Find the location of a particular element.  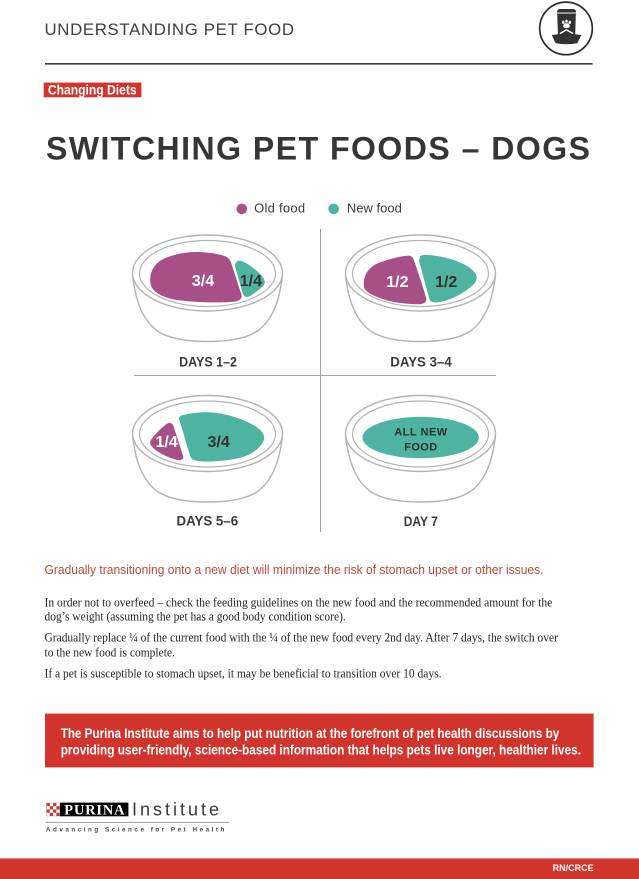

svg-text: DAYS 5–6 is located at coordinates (208, 520).